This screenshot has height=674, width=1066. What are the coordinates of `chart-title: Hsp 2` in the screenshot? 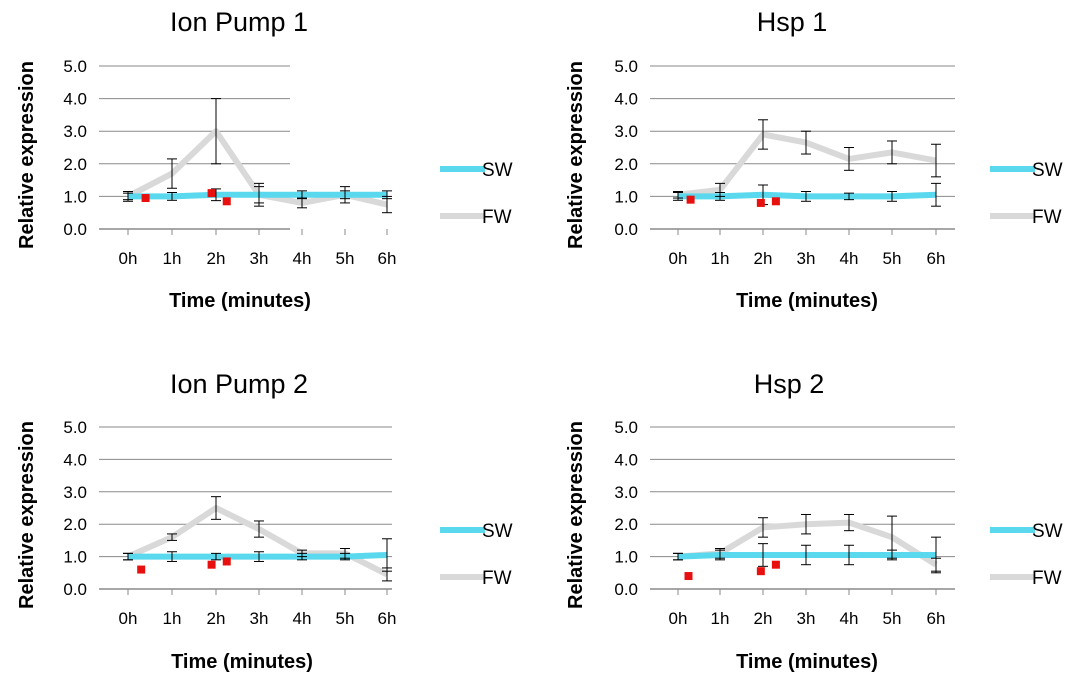 It's located at (789, 384).